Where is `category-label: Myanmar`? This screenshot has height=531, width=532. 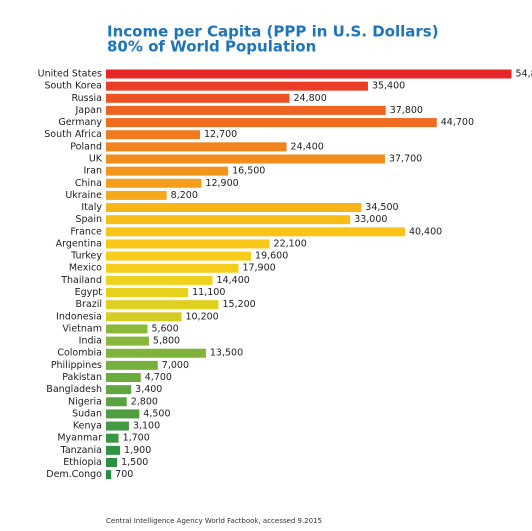
category-label: Myanmar is located at coordinates (79, 438).